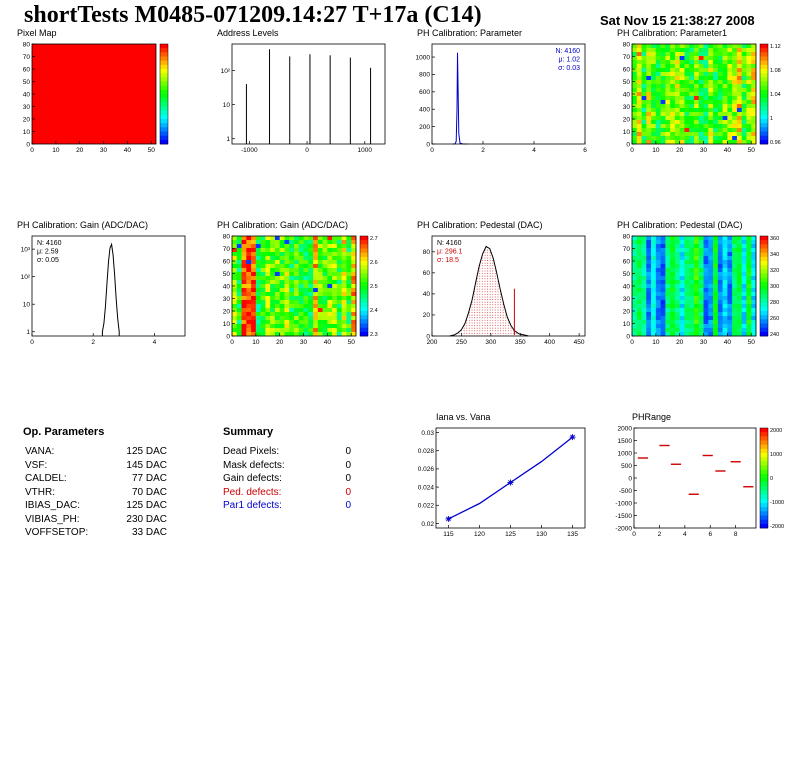 The image size is (796, 772). Describe the element at coordinates (427, 433) in the screenshot. I see `svg-text: 0.03` at that location.